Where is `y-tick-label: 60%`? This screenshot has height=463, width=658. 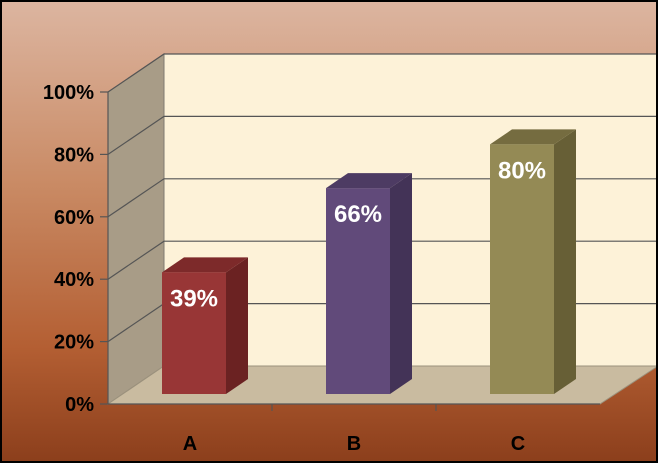
y-tick-label: 60% is located at coordinates (74, 218).